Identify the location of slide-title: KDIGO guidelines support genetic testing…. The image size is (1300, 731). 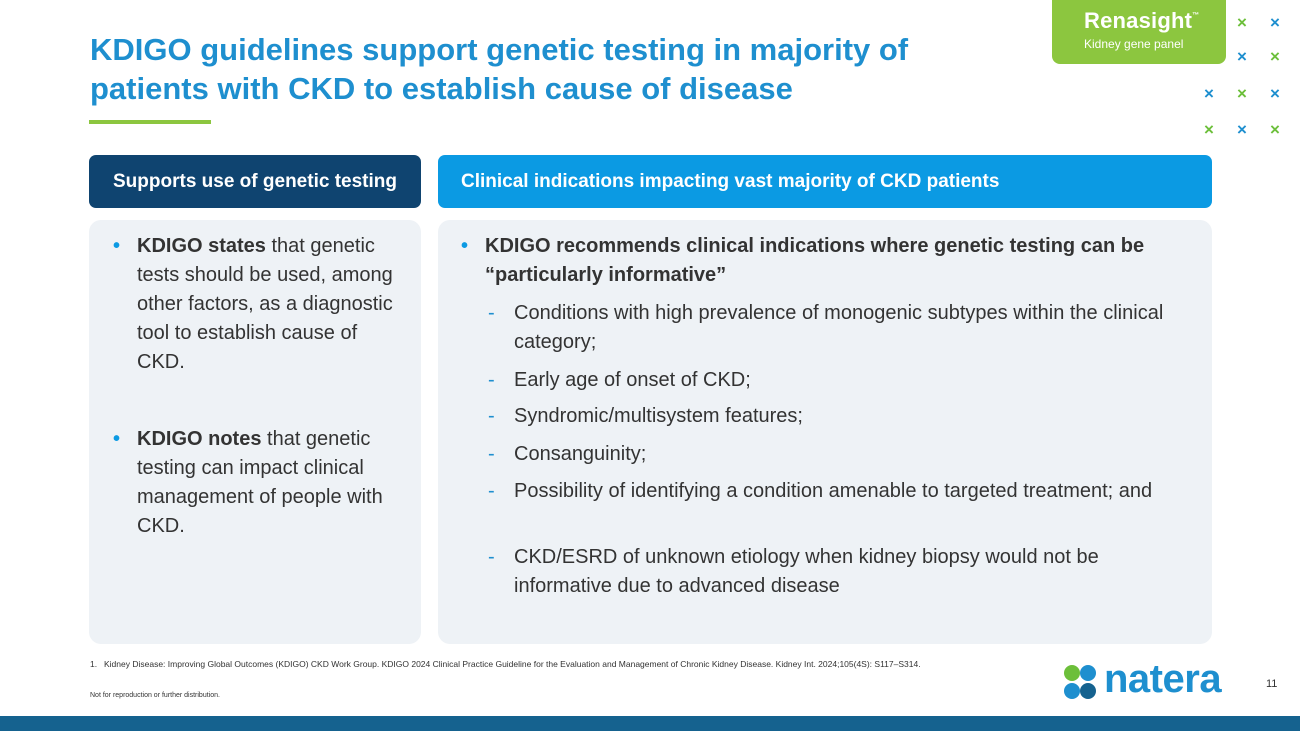
(499, 69).